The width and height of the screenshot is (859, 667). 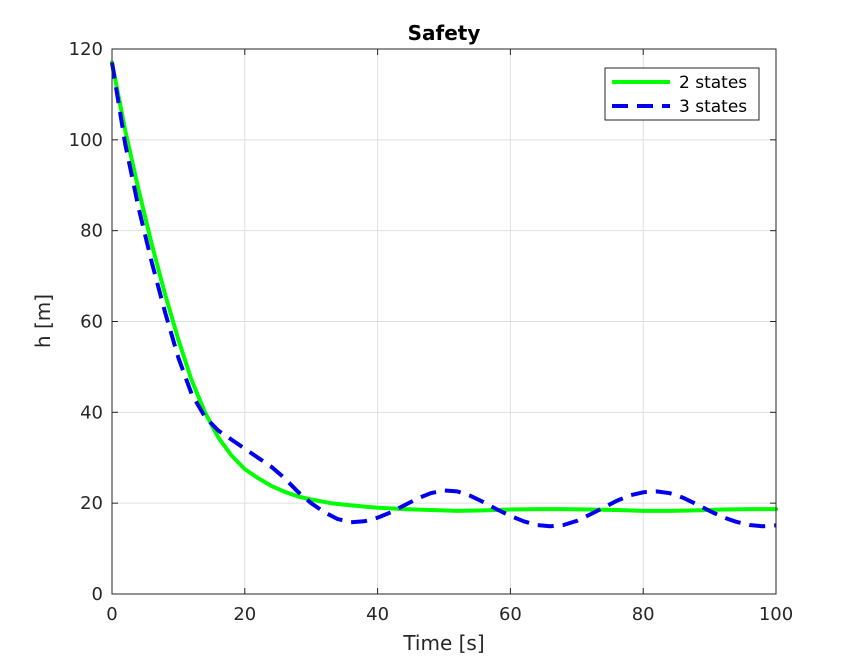 I want to click on legend-label-3-states: 3 states, so click(x=713, y=107).